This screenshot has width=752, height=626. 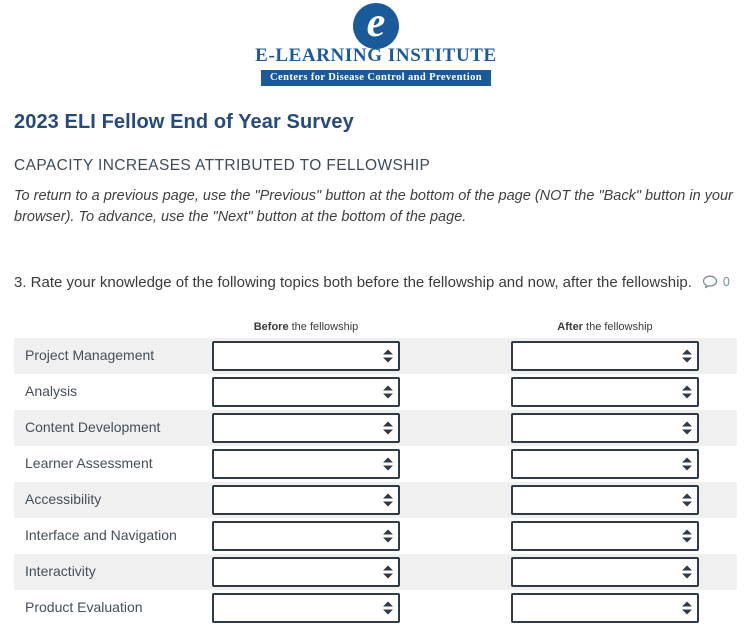 What do you see at coordinates (101, 535) in the screenshot?
I see `row-label: Interface and Navigation` at bounding box center [101, 535].